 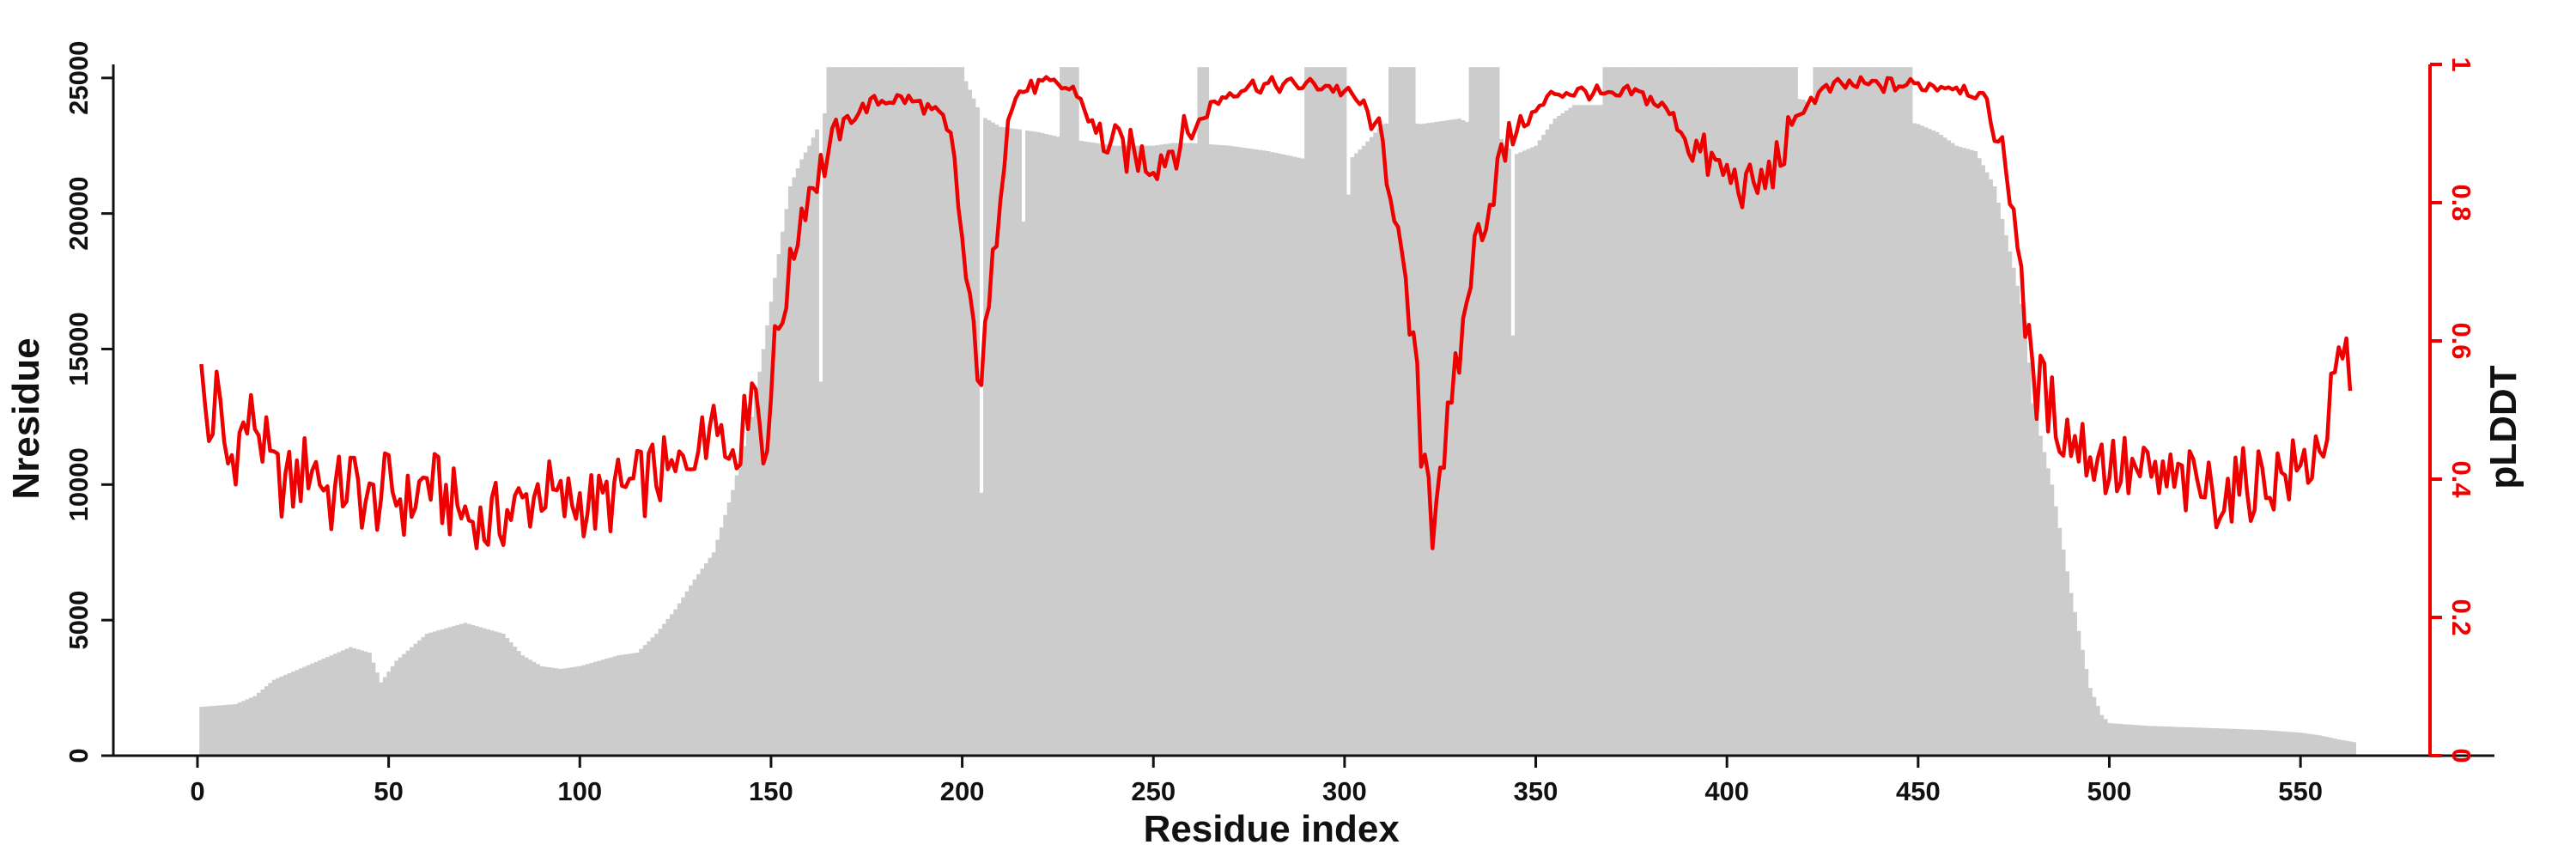 I want to click on x-tick-label: 250, so click(x=1153, y=791).